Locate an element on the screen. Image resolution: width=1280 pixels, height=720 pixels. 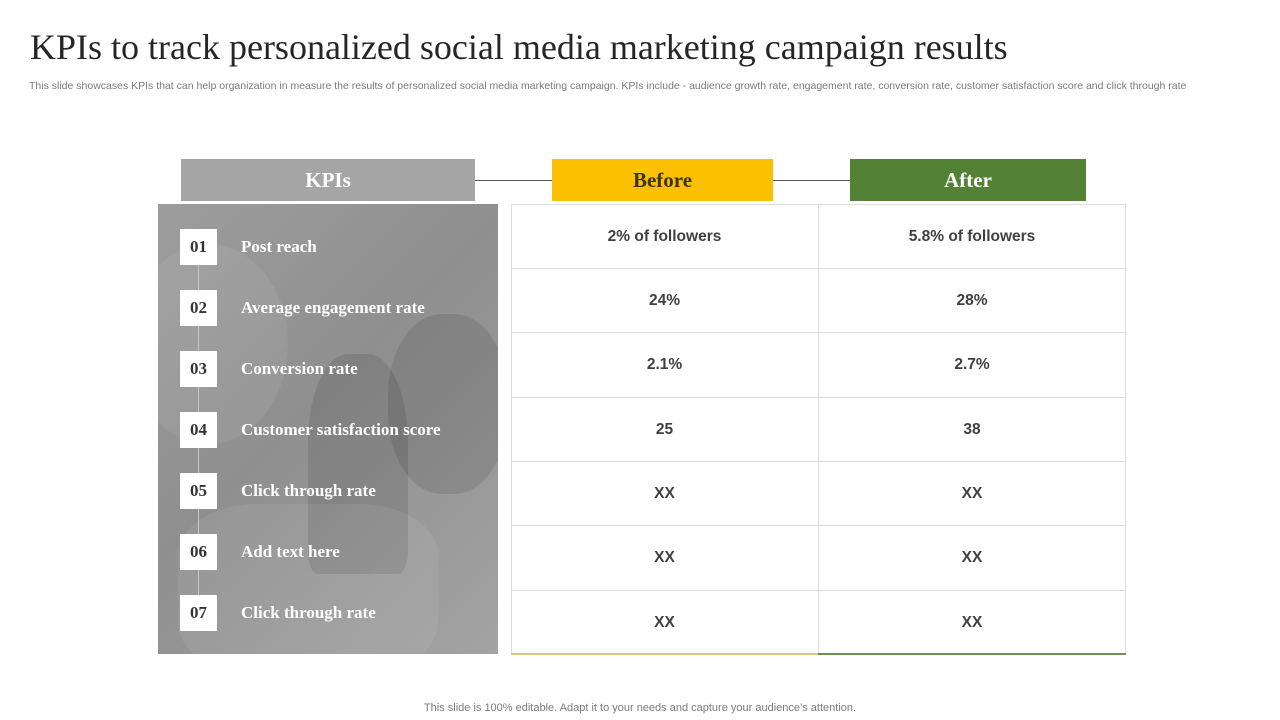
after-value: 5.8% of followers is located at coordinates (972, 236).